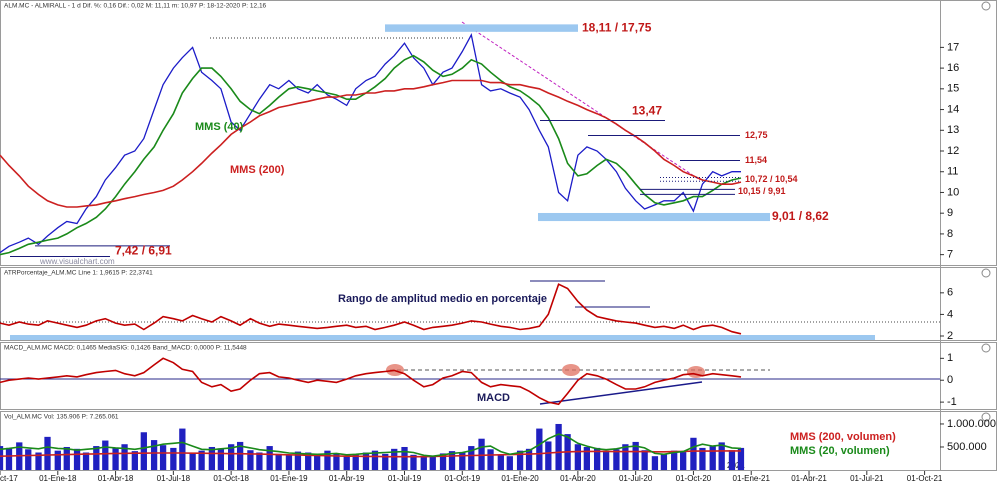 The height and width of the screenshot is (487, 997). What do you see at coordinates (647, 111) in the screenshot?
I see `level-label: 13,47` at bounding box center [647, 111].